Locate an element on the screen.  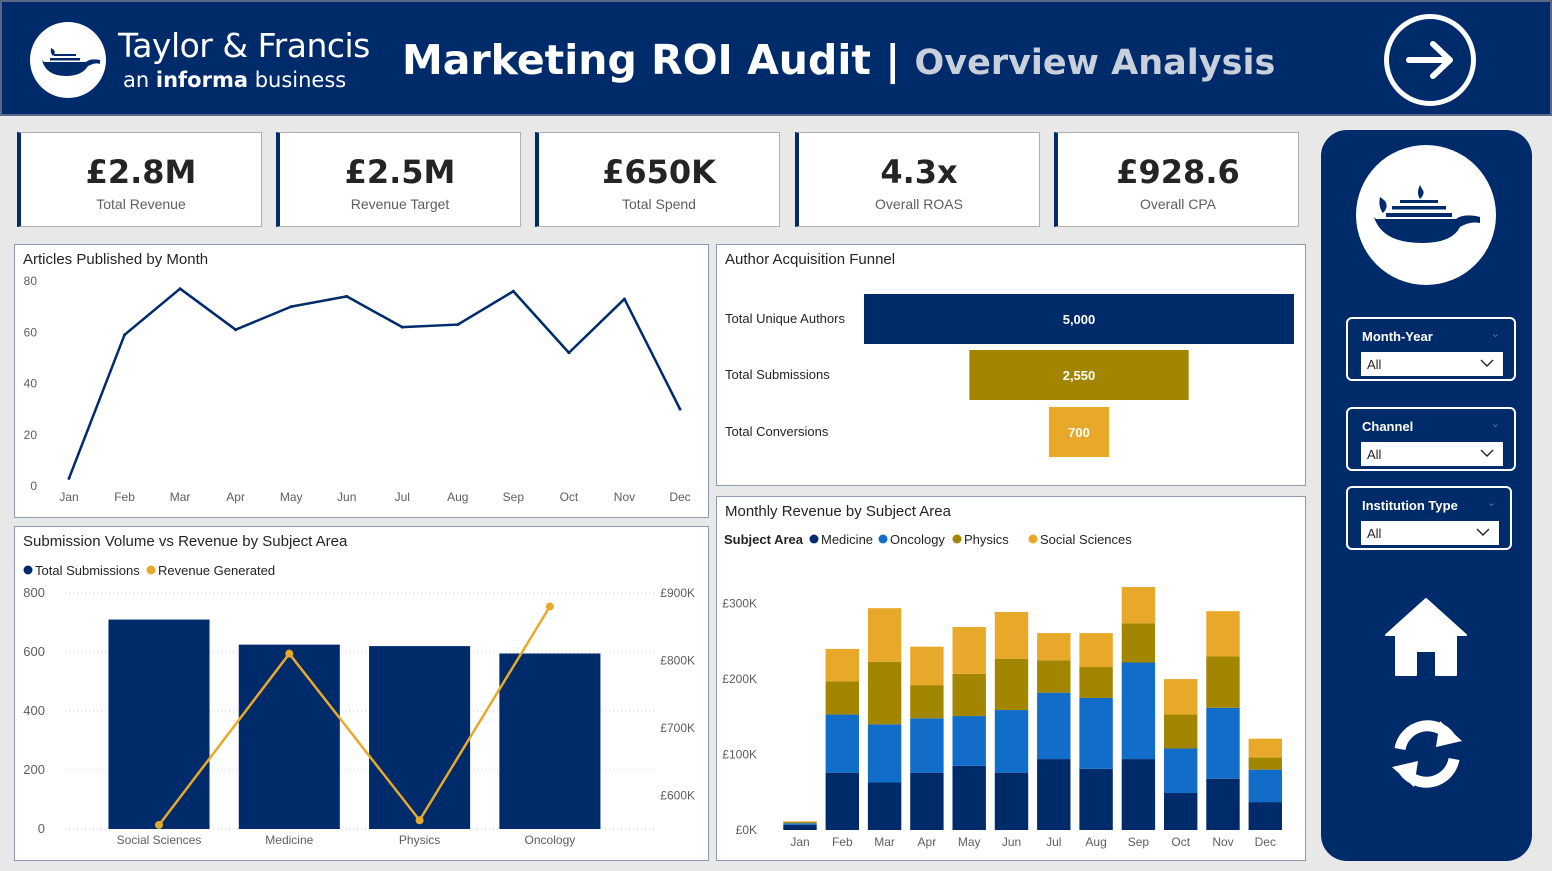
y-tick-label: 800 is located at coordinates (34, 592).